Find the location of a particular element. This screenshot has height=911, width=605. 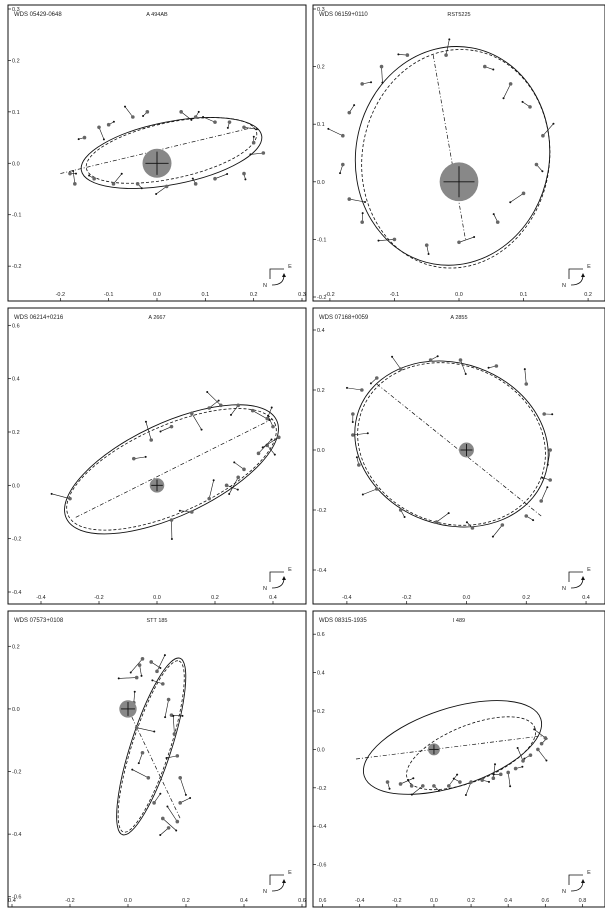

x-tick-label: -0.4 is located at coordinates (346, 598).